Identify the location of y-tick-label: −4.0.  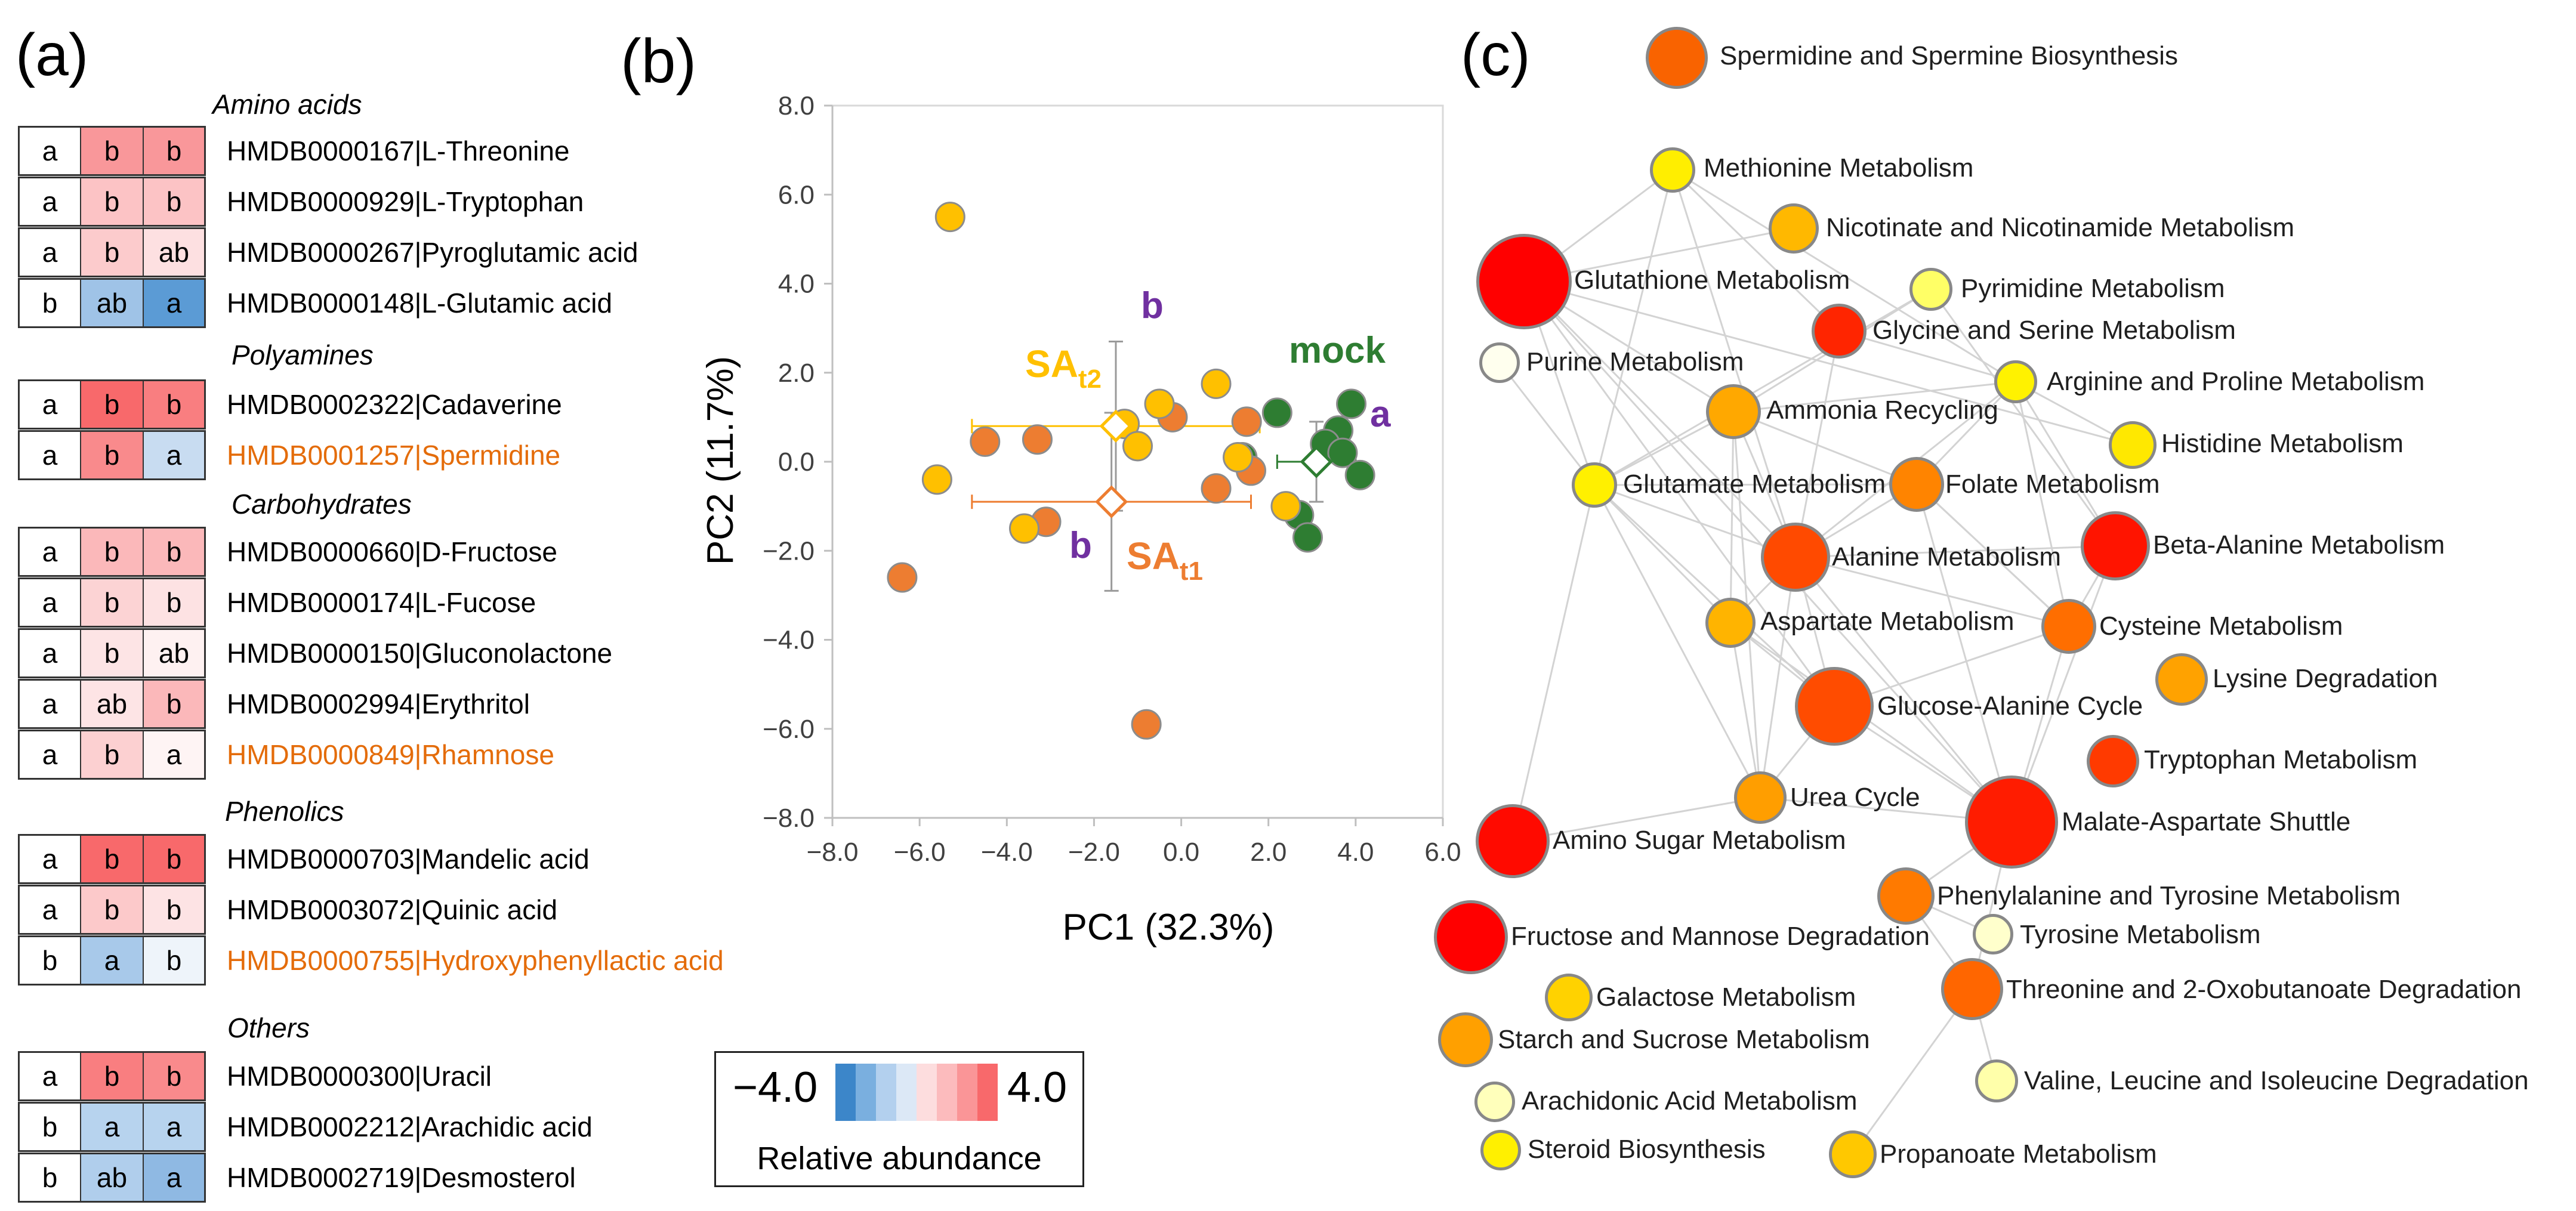
(789, 640).